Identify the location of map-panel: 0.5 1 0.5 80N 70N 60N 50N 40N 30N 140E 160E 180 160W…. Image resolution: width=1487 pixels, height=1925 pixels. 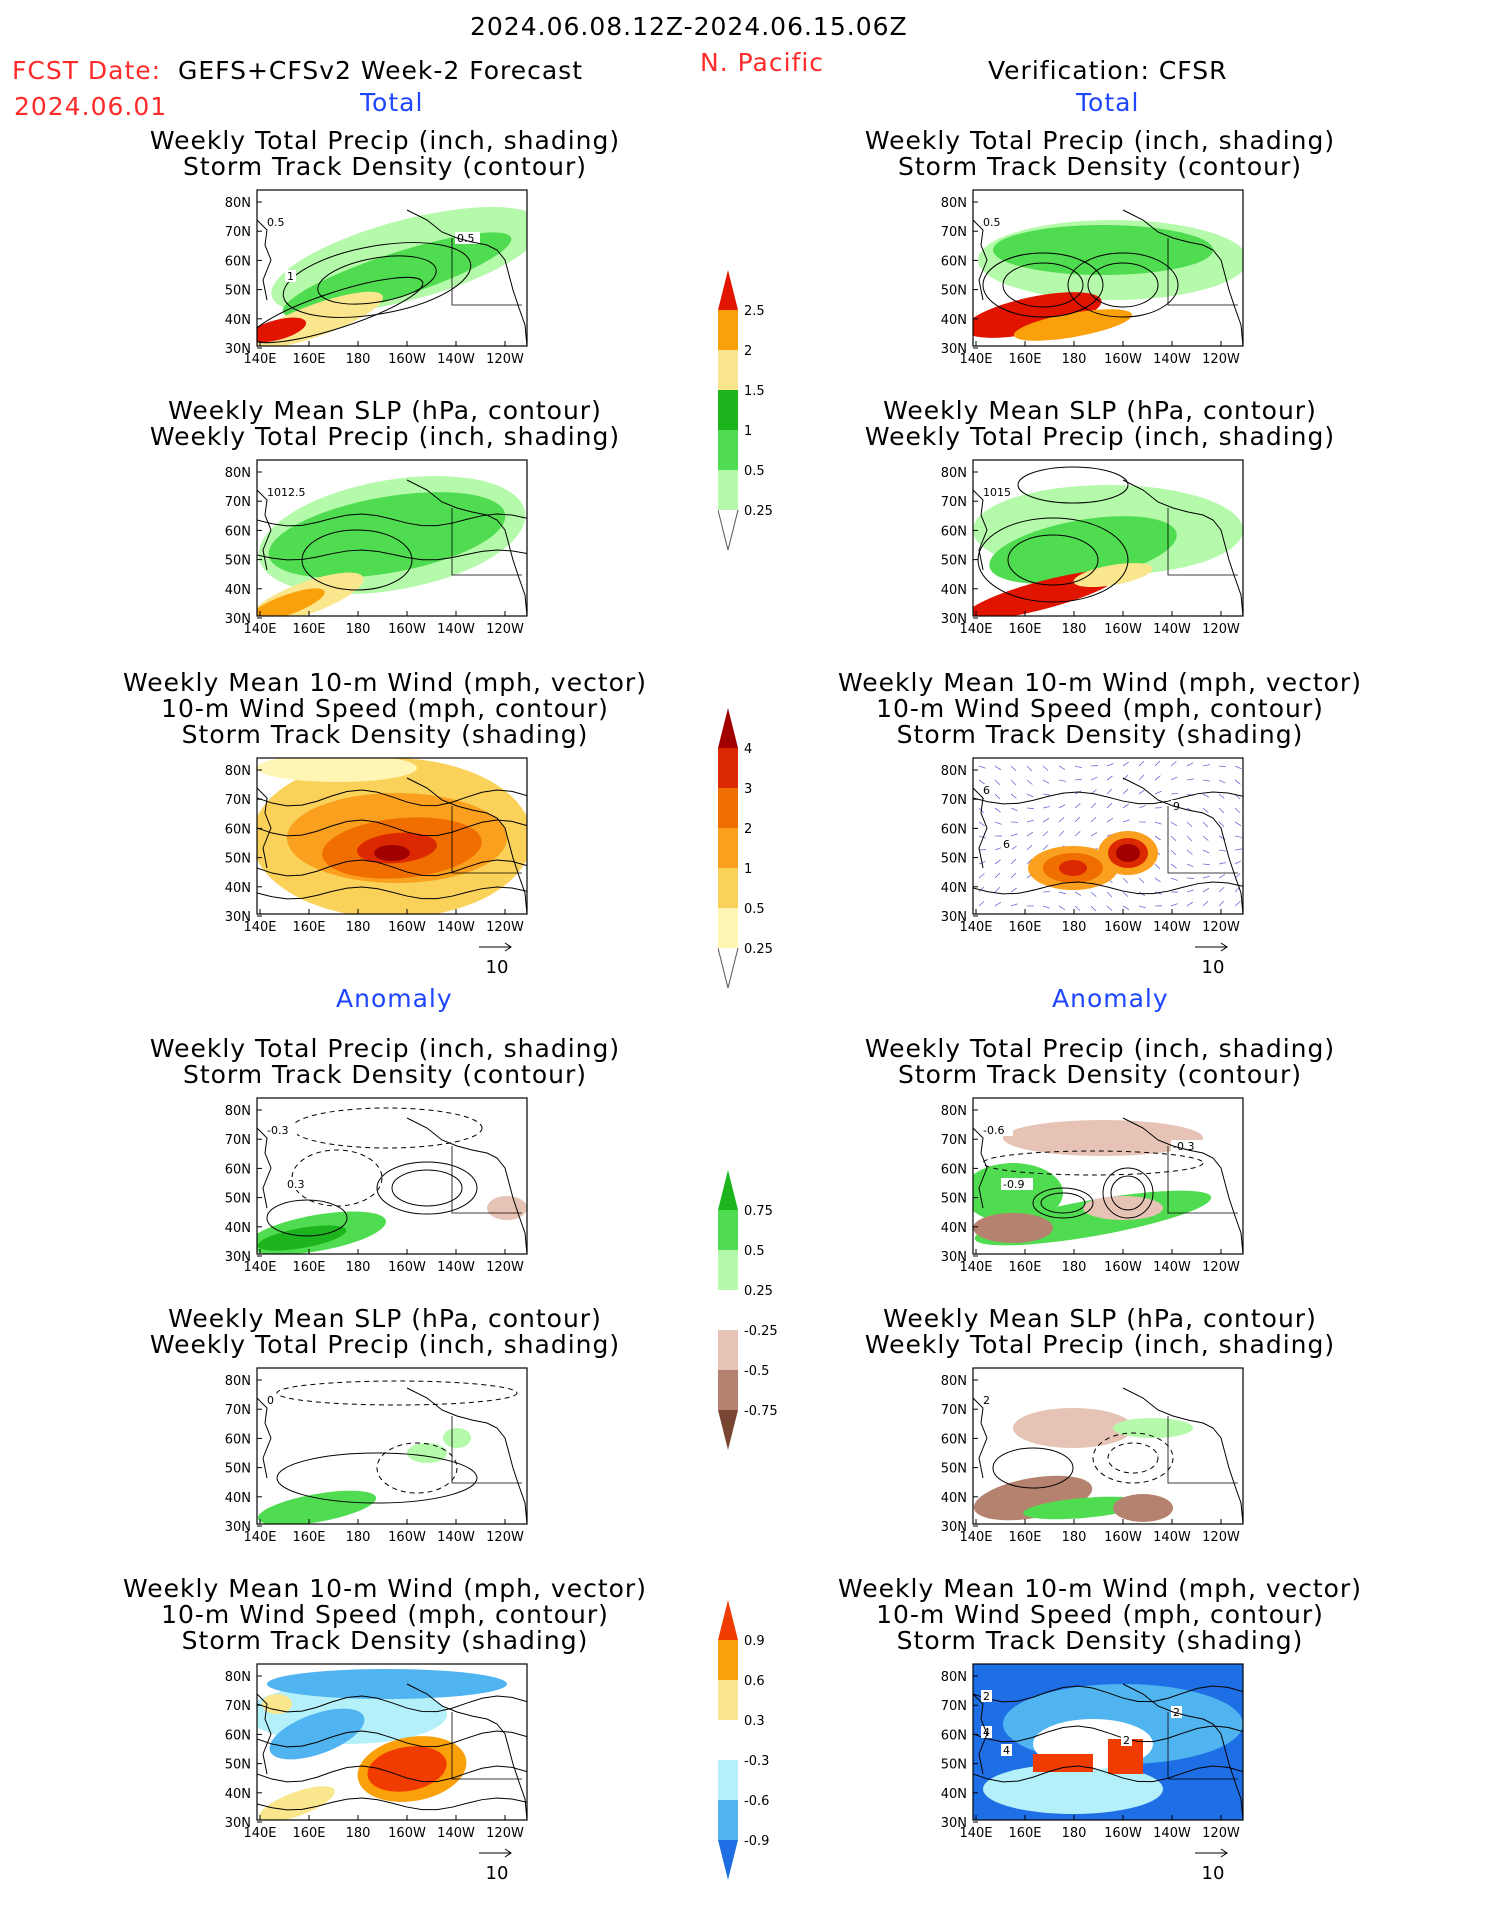
(382, 277).